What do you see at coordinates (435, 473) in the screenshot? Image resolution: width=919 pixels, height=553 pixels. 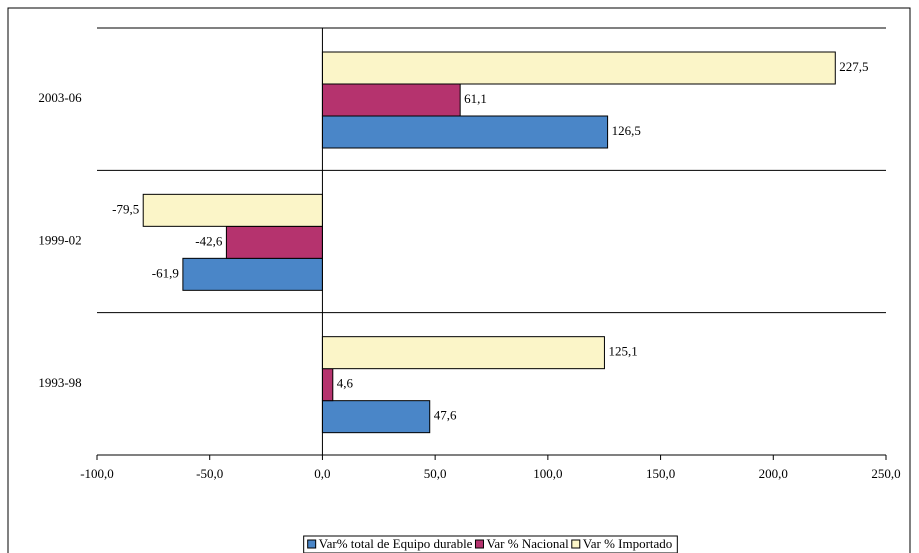 I see `x-tick-label: 50,0` at bounding box center [435, 473].